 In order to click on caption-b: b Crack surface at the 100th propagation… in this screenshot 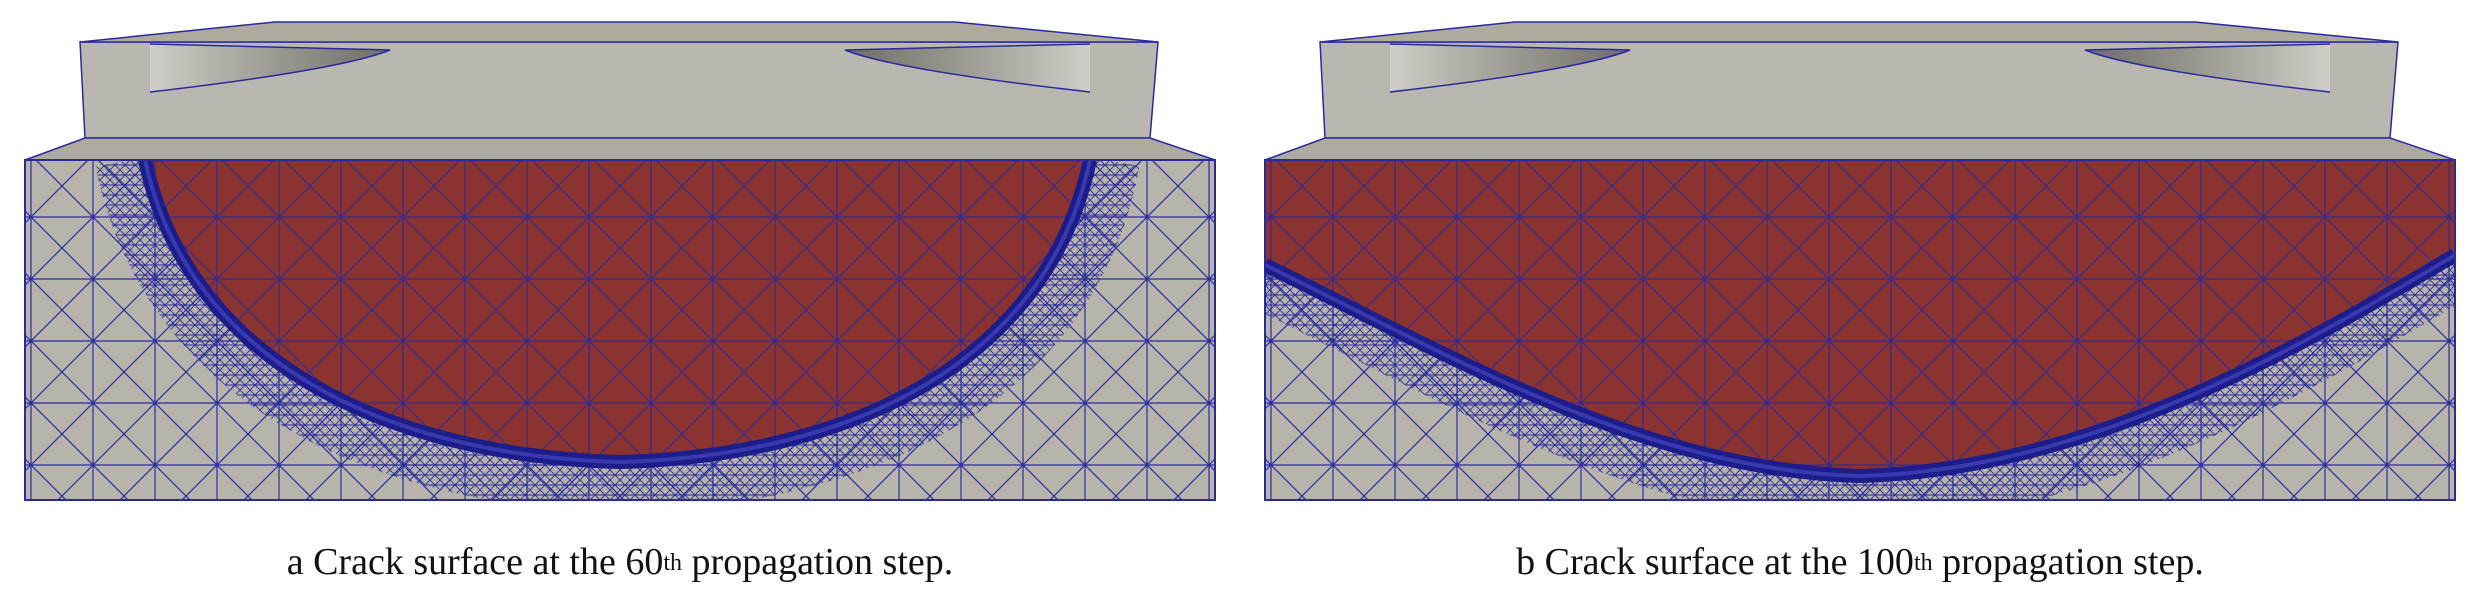, I will do `click(1860, 562)`.